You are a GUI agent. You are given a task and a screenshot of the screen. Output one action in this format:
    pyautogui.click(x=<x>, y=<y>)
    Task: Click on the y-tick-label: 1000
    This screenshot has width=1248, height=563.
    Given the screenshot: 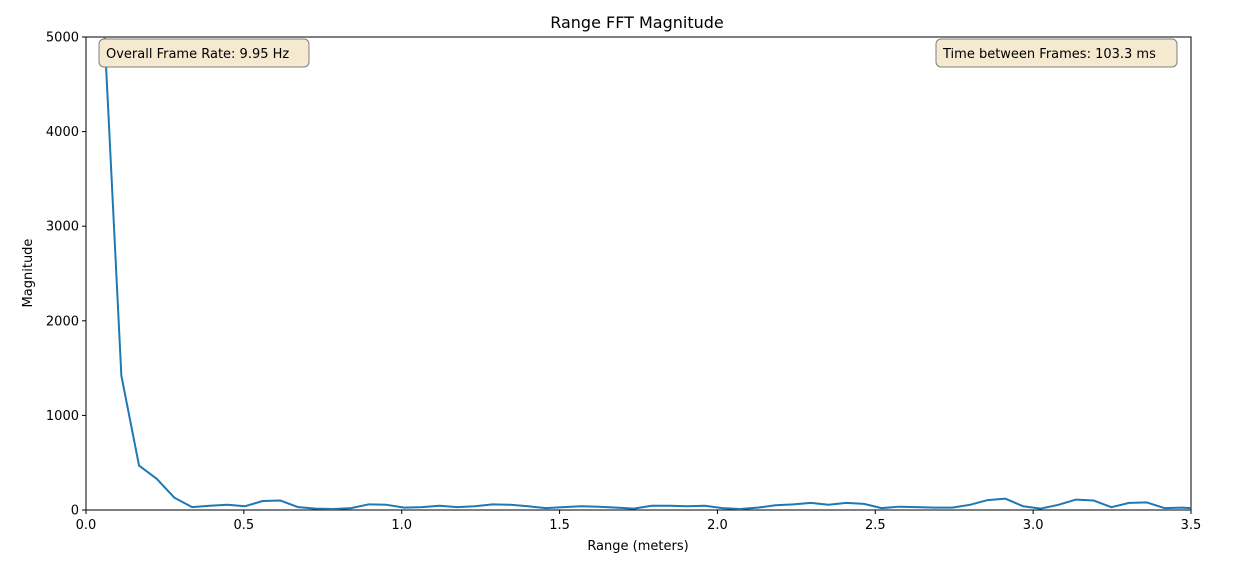 What is the action you would take?
    pyautogui.click(x=62, y=416)
    